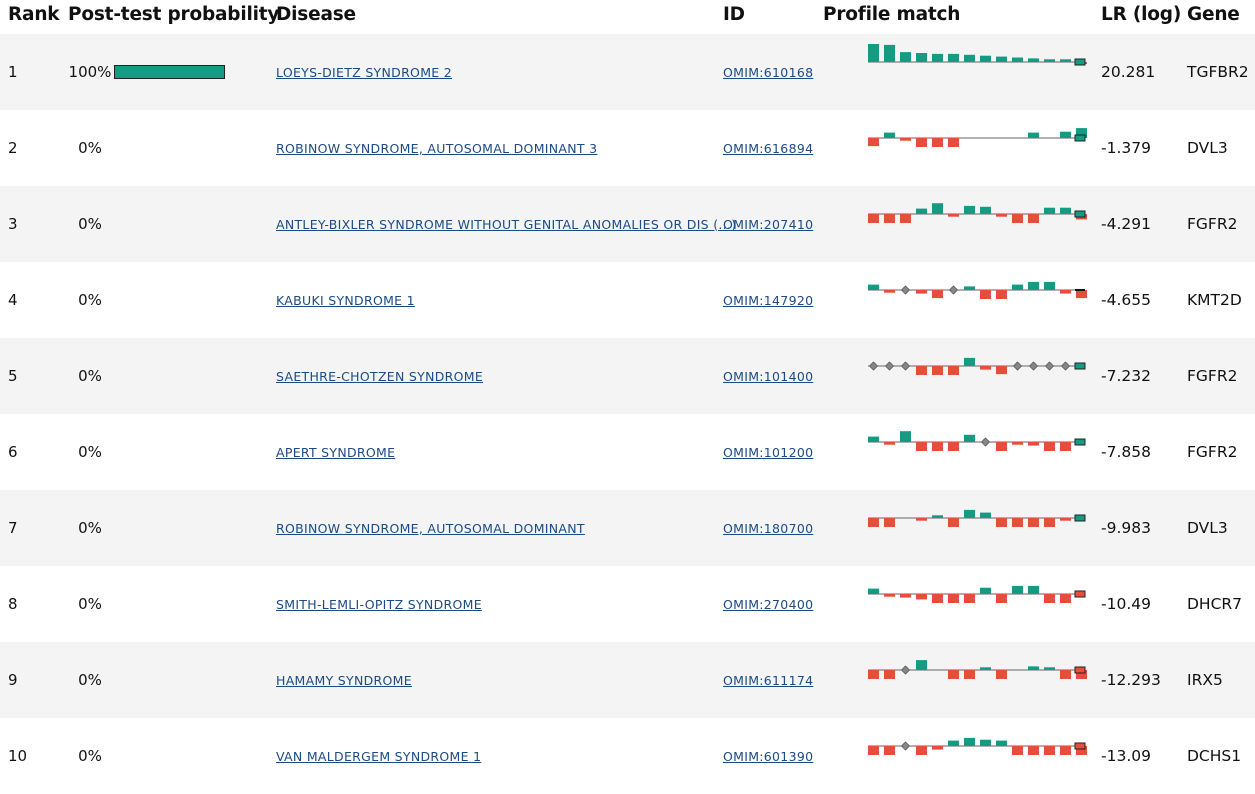 This screenshot has width=1255, height=794. I want to click on disease-link: KABUKI SYNDROME 1, so click(345, 300).